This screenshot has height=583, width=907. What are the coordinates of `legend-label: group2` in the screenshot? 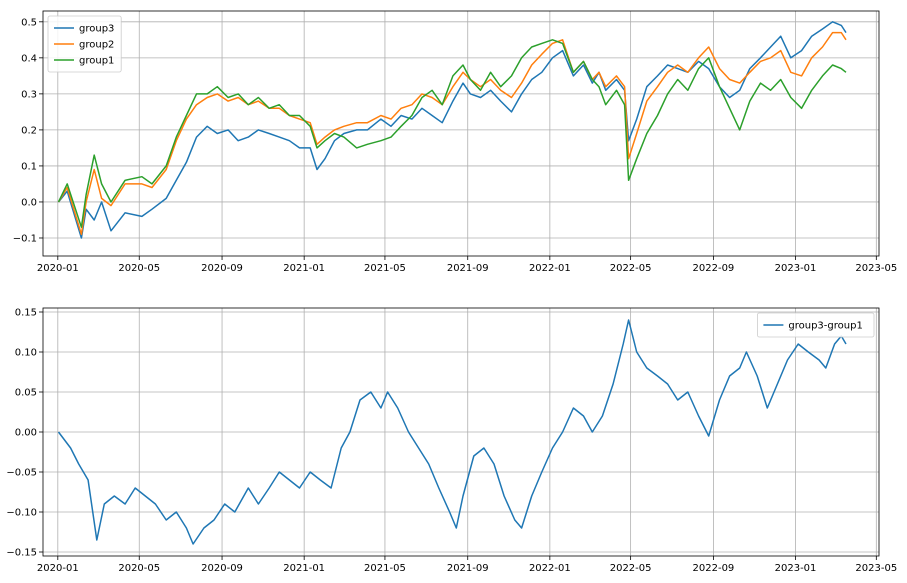 It's located at (96, 45).